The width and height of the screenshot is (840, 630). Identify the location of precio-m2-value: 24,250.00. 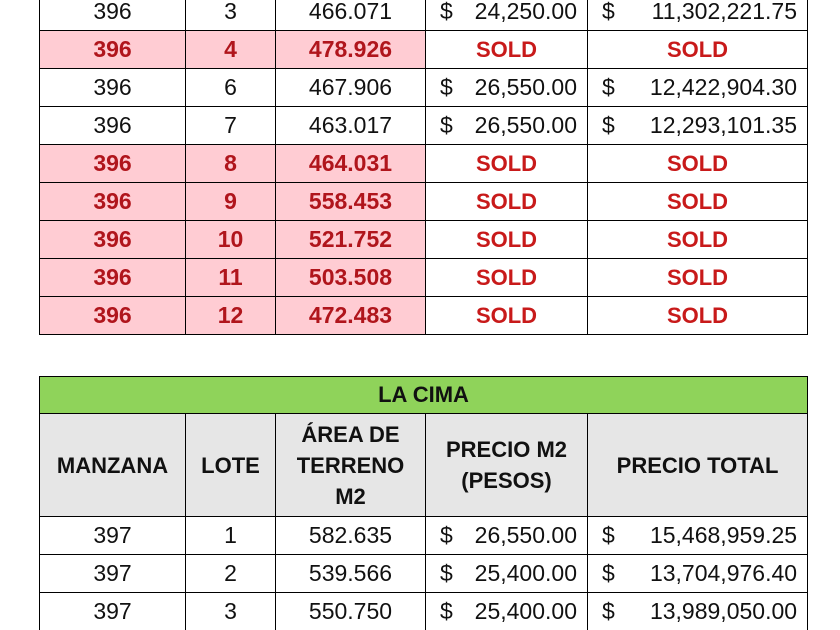
(525, 12).